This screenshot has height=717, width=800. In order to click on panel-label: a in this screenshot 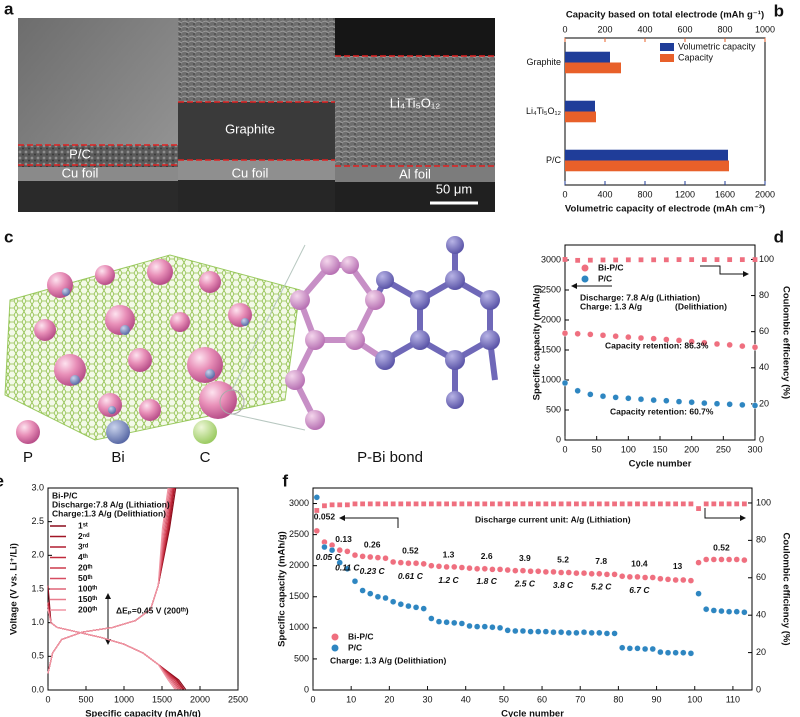, I will do `click(9, 9)`.